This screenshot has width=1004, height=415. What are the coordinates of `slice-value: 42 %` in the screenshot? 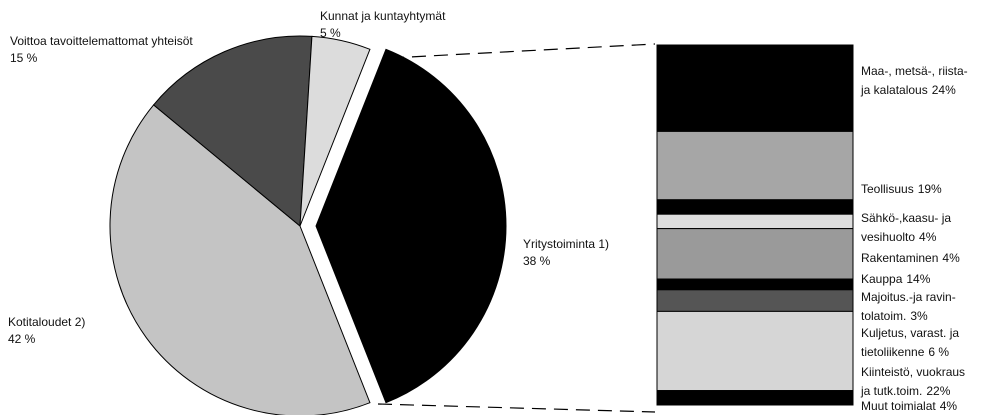 It's located at (22, 339).